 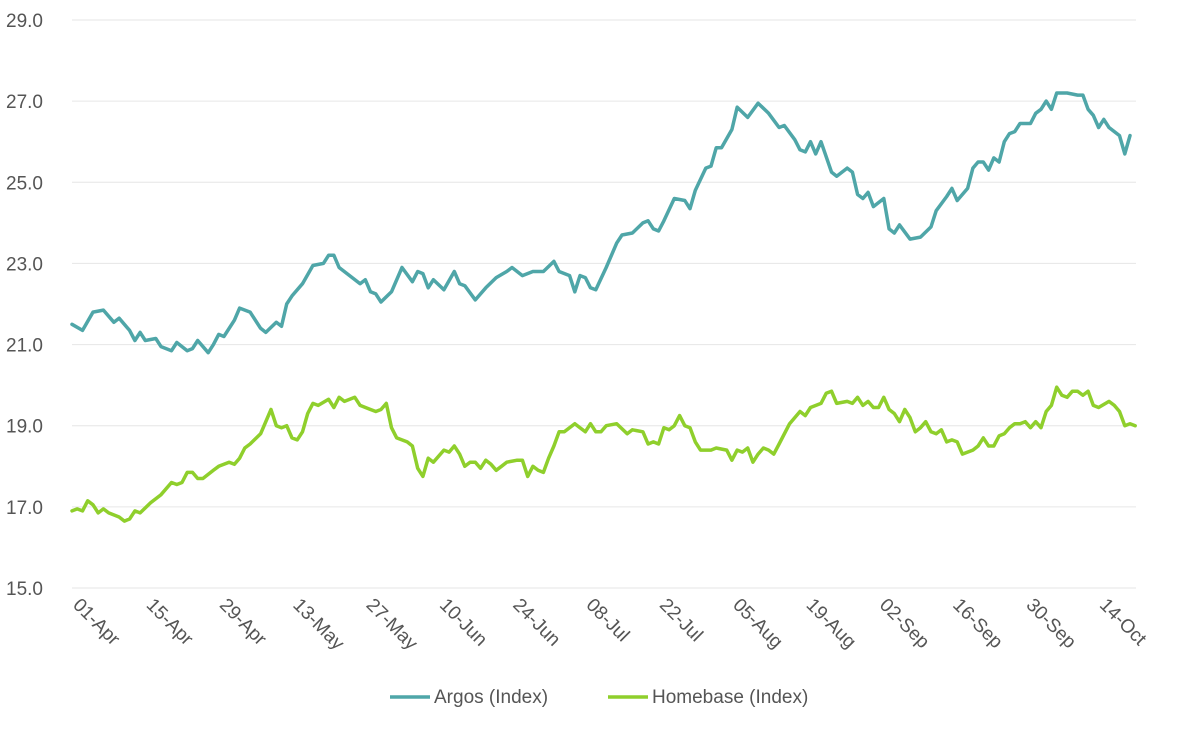 What do you see at coordinates (24, 264) in the screenshot?
I see `y-tick-label-23-0: 23.0` at bounding box center [24, 264].